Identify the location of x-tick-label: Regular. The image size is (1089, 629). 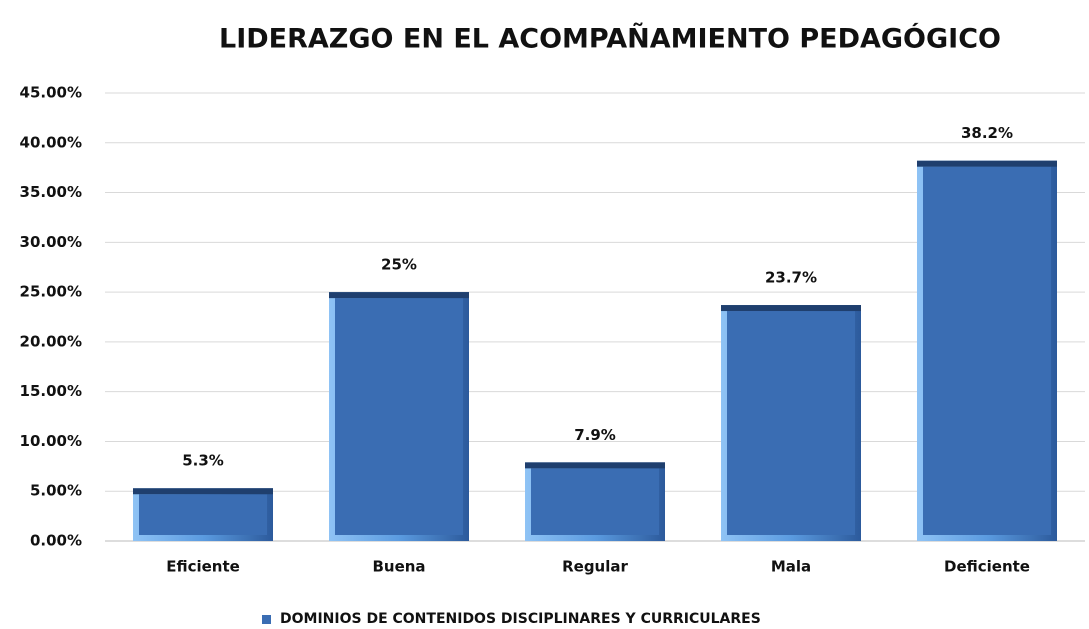
(595, 567).